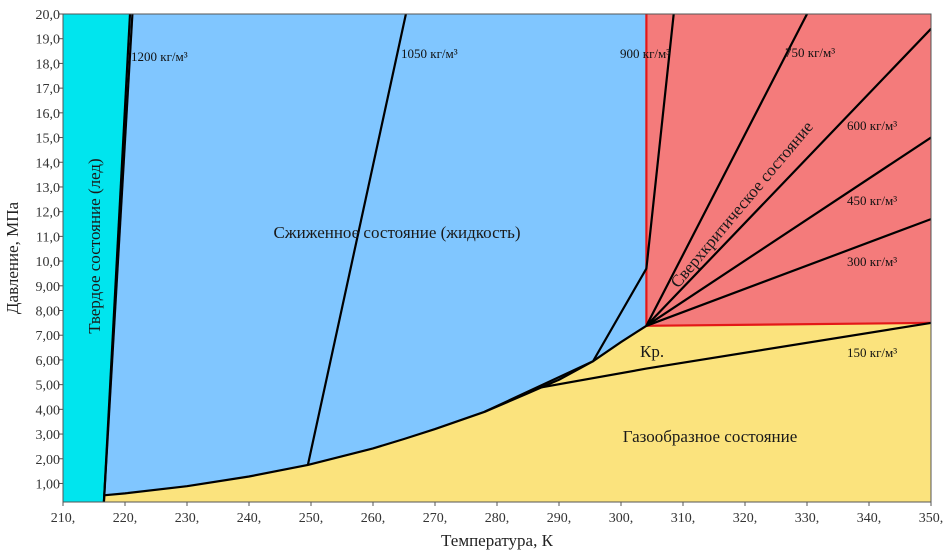 The width and height of the screenshot is (945, 553). I want to click on isochore-label-900: 900 кг/м³, so click(645, 53).